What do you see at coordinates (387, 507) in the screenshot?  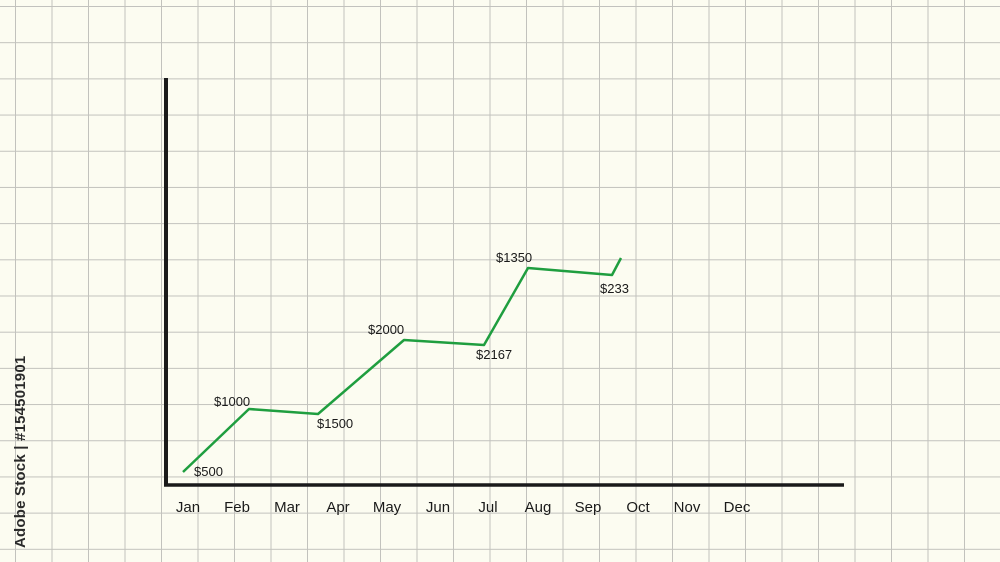 I see `x-tick-label: May` at bounding box center [387, 507].